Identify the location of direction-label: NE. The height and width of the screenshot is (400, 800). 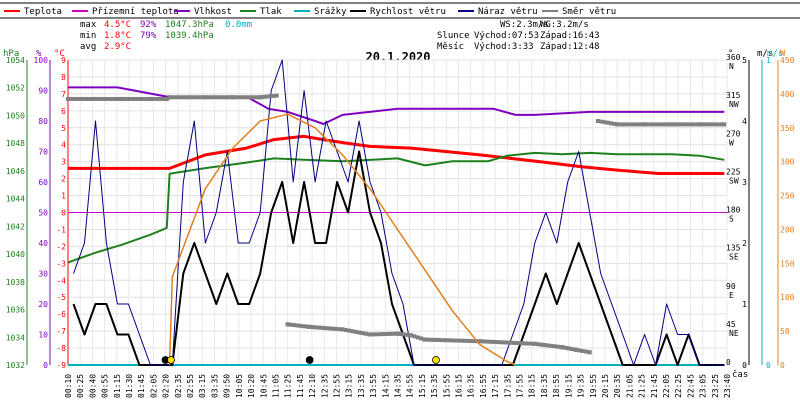
(734, 333).